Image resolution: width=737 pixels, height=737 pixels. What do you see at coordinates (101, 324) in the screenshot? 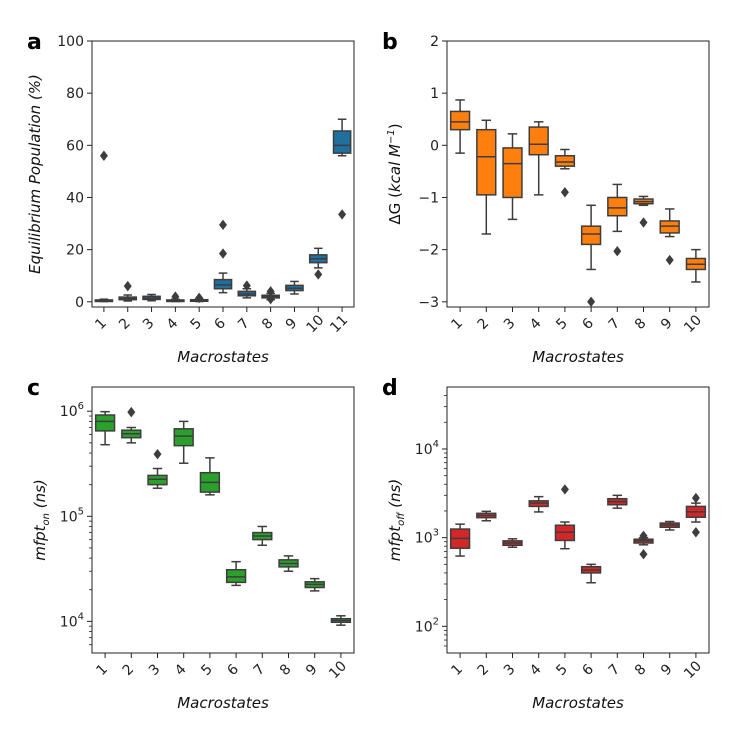
I see `chart-a-xtick-label: 1` at bounding box center [101, 324].